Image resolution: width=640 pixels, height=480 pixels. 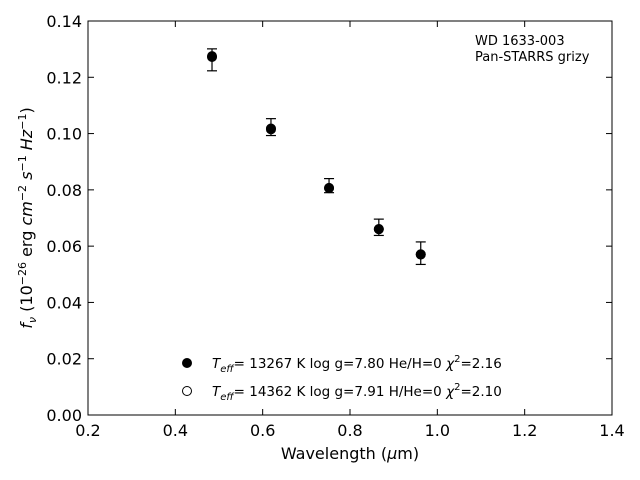 I want to click on x-tick-label: 0.4, so click(x=175, y=430).